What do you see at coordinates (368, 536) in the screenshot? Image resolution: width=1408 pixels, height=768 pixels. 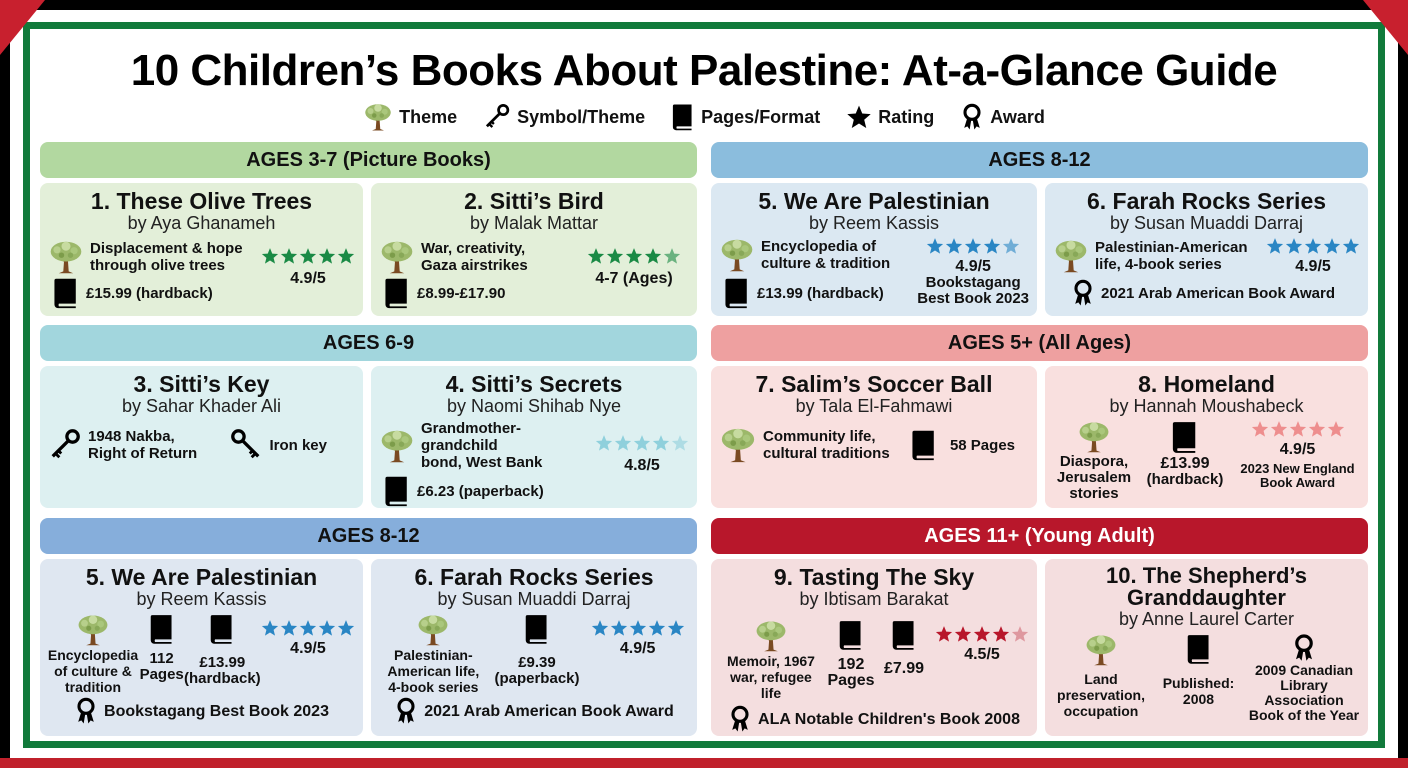 I see `section-header-ages-8-12-bottom: AGES 8-12` at bounding box center [368, 536].